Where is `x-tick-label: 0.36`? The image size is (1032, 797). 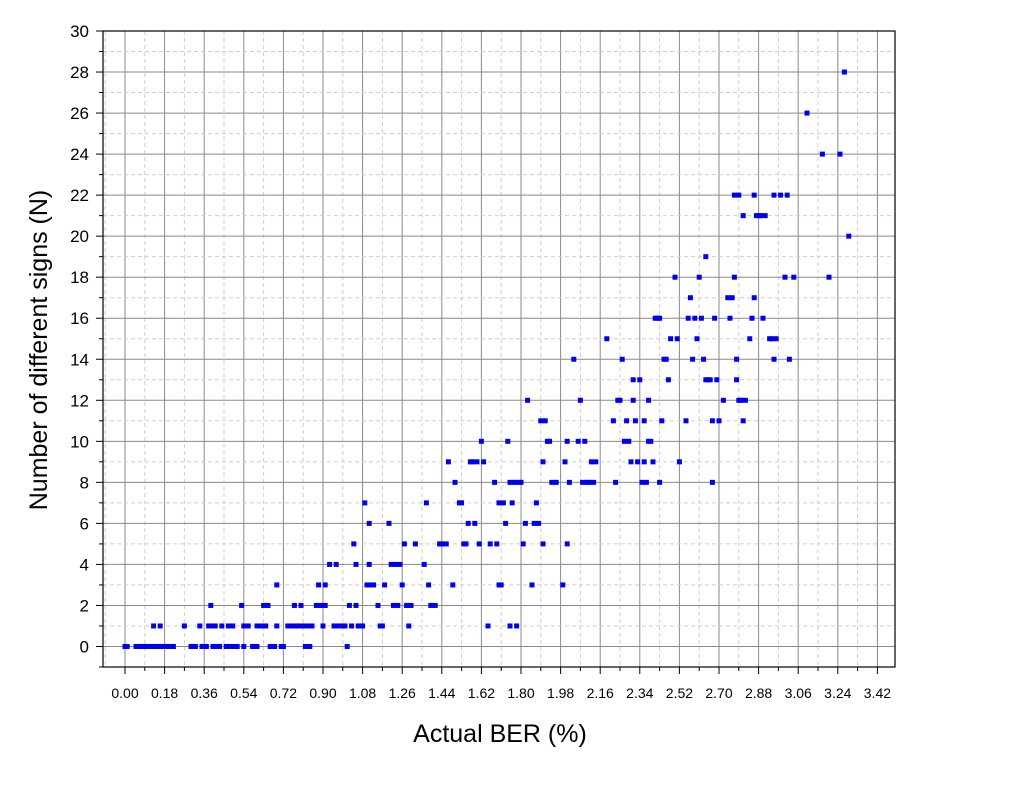
x-tick-label: 0.36 is located at coordinates (204, 693).